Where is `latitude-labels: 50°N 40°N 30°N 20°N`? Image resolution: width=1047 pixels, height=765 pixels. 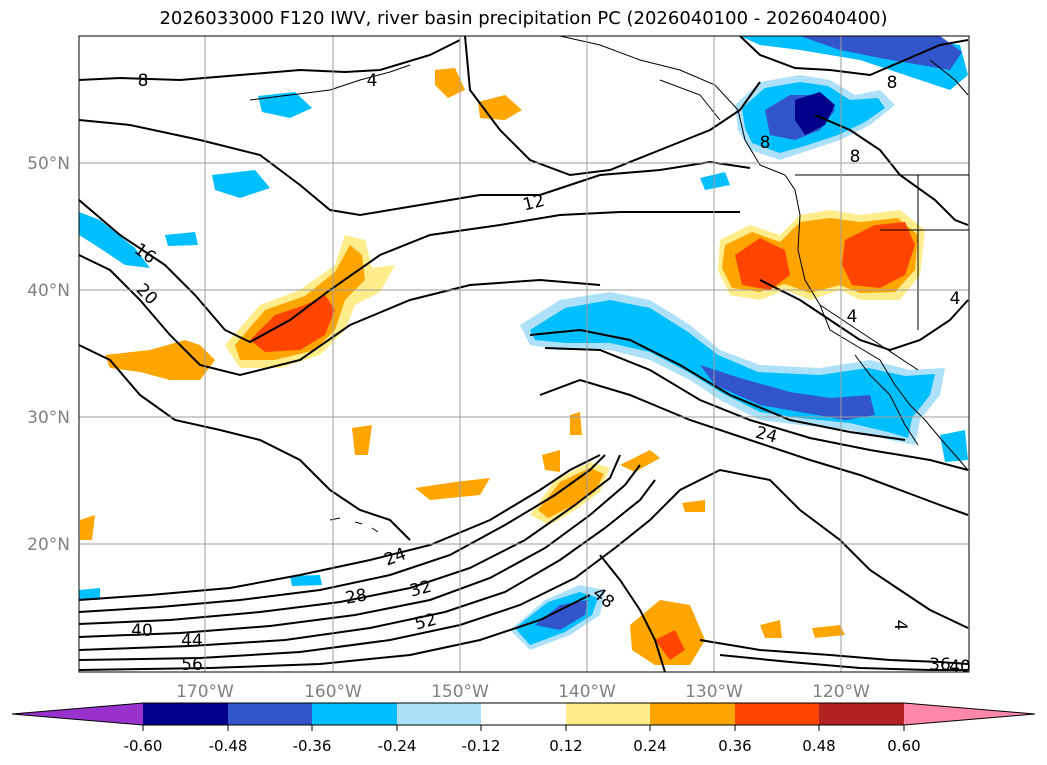 latitude-labels: 50°N 40°N 30°N 20°N is located at coordinates (48, 354).